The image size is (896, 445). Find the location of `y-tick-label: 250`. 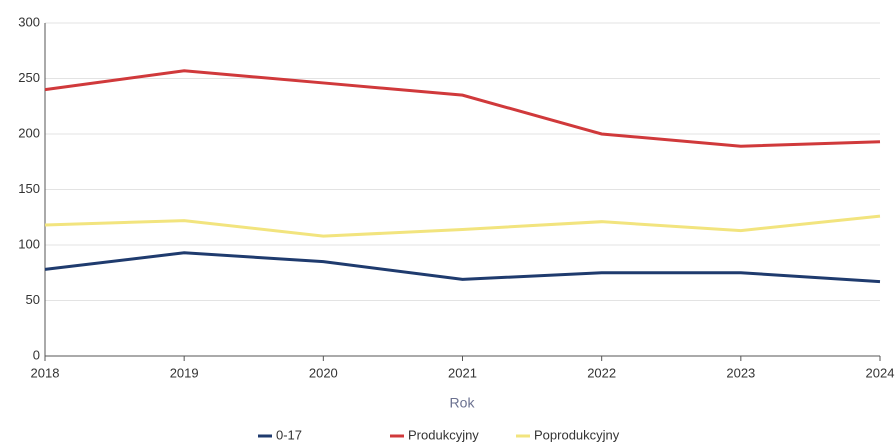

y-tick-label: 250 is located at coordinates (29, 77).